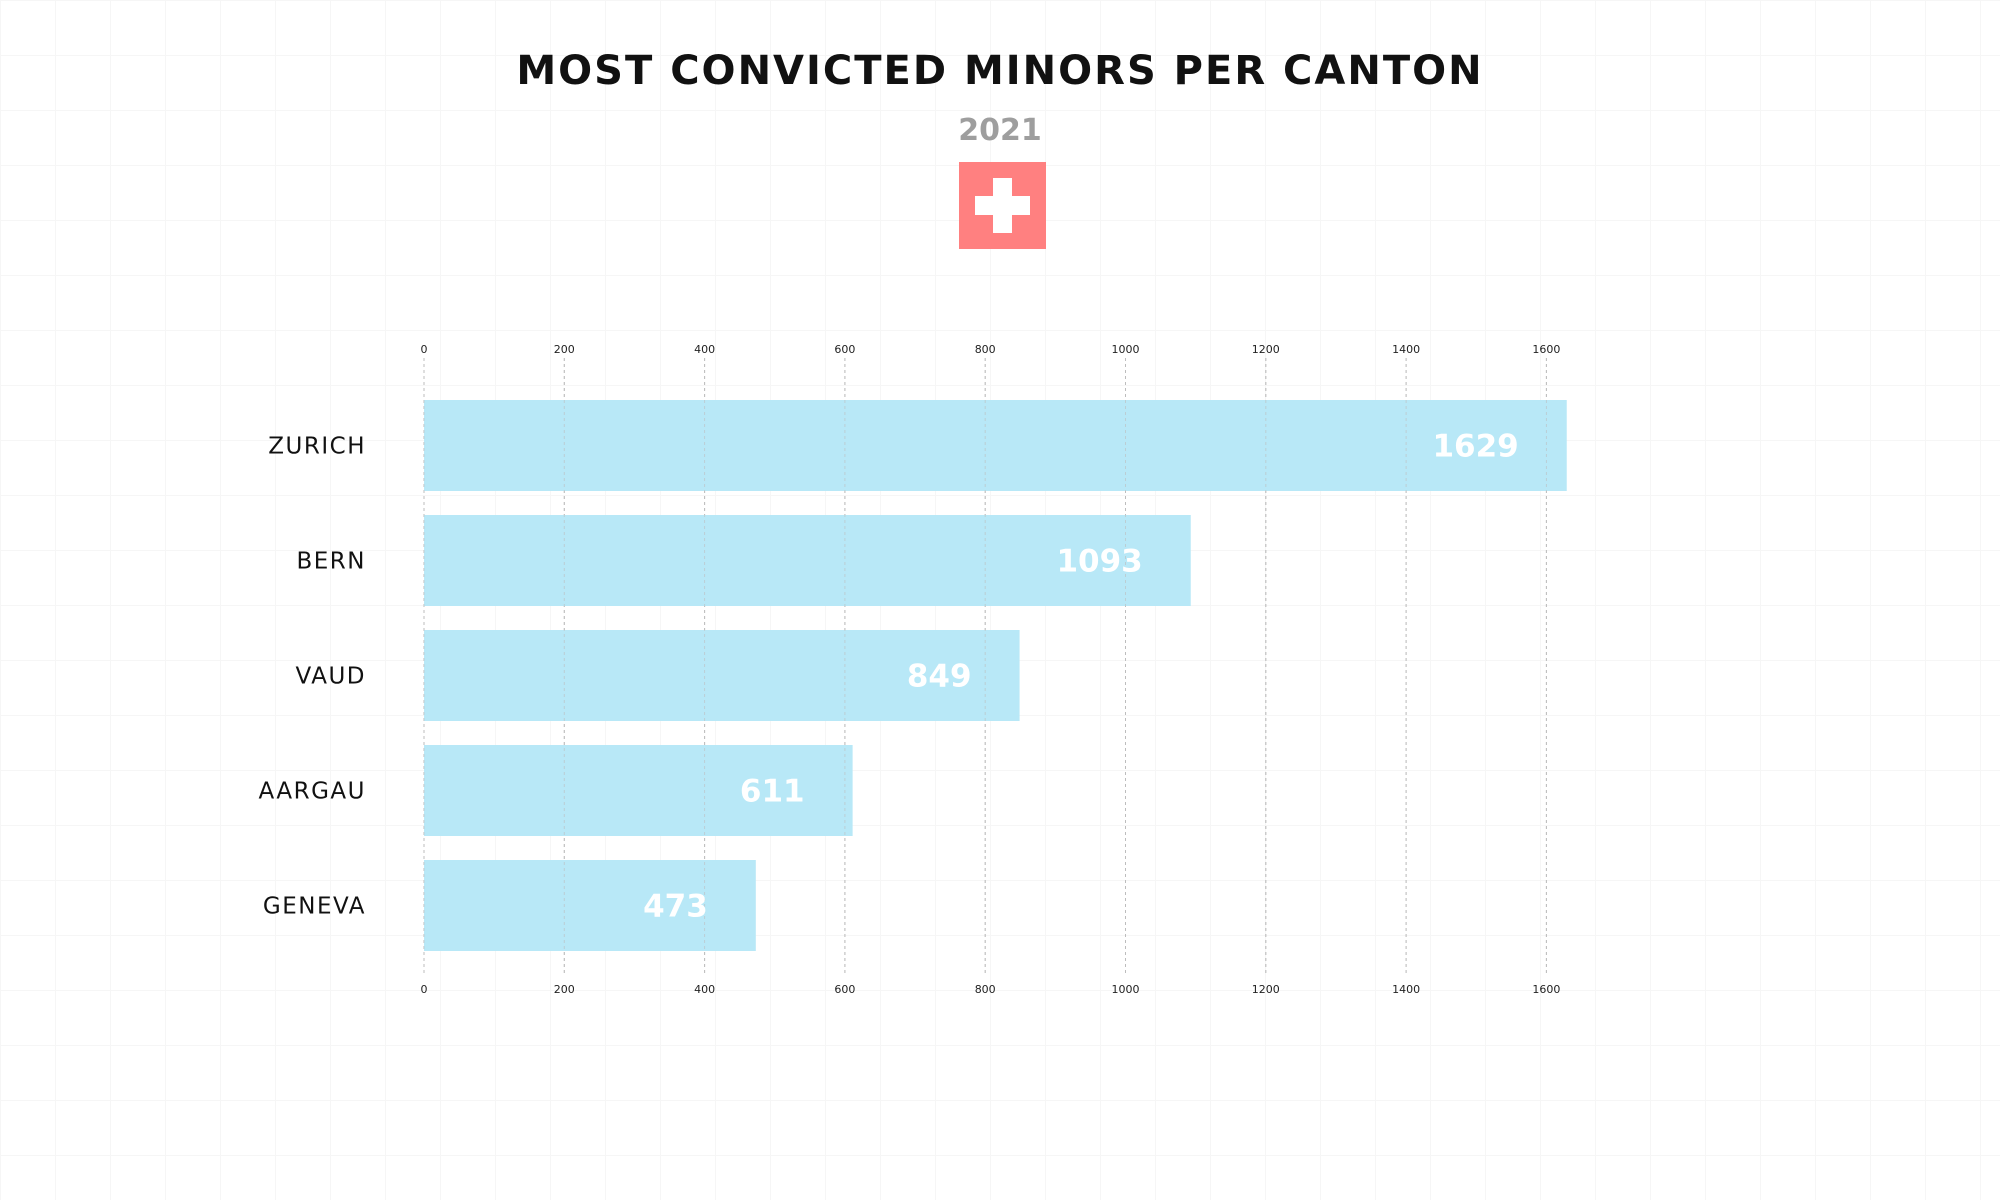  What do you see at coordinates (704, 989) in the screenshot?
I see `x-tick-label-bottom: 400` at bounding box center [704, 989].